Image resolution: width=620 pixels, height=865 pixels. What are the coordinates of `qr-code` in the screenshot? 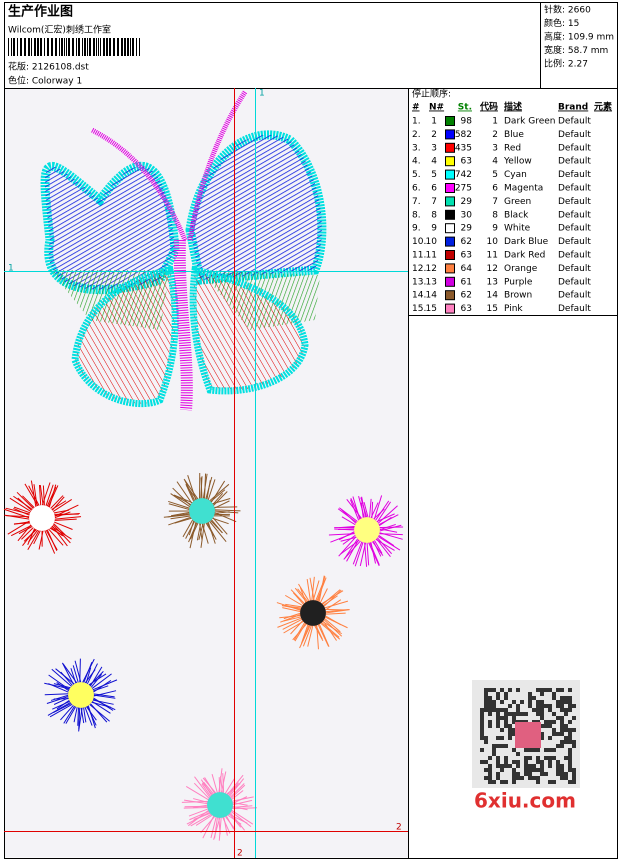 It's located at (526, 734).